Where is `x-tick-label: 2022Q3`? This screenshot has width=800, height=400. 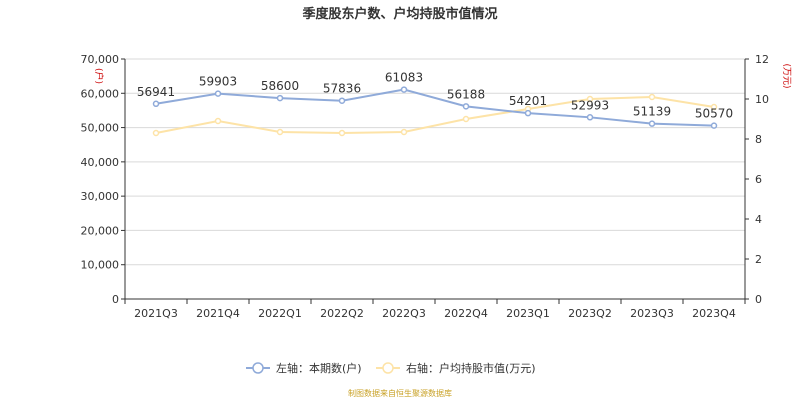 x-tick-label: 2022Q3 is located at coordinates (404, 313).